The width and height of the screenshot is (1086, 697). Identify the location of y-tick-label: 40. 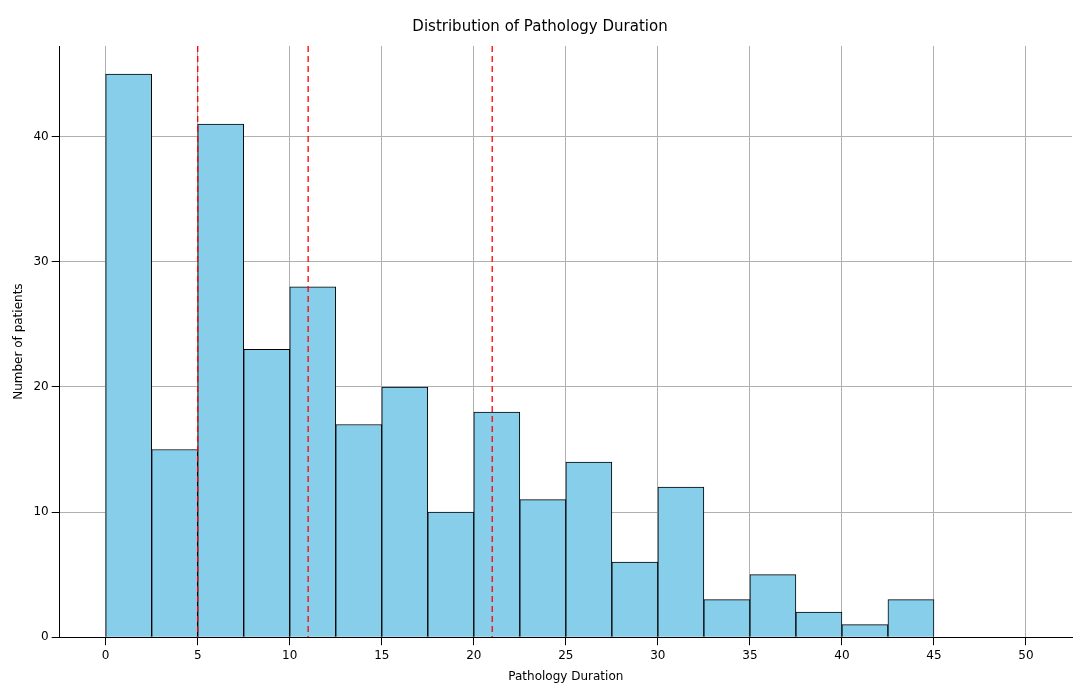
(41, 135).